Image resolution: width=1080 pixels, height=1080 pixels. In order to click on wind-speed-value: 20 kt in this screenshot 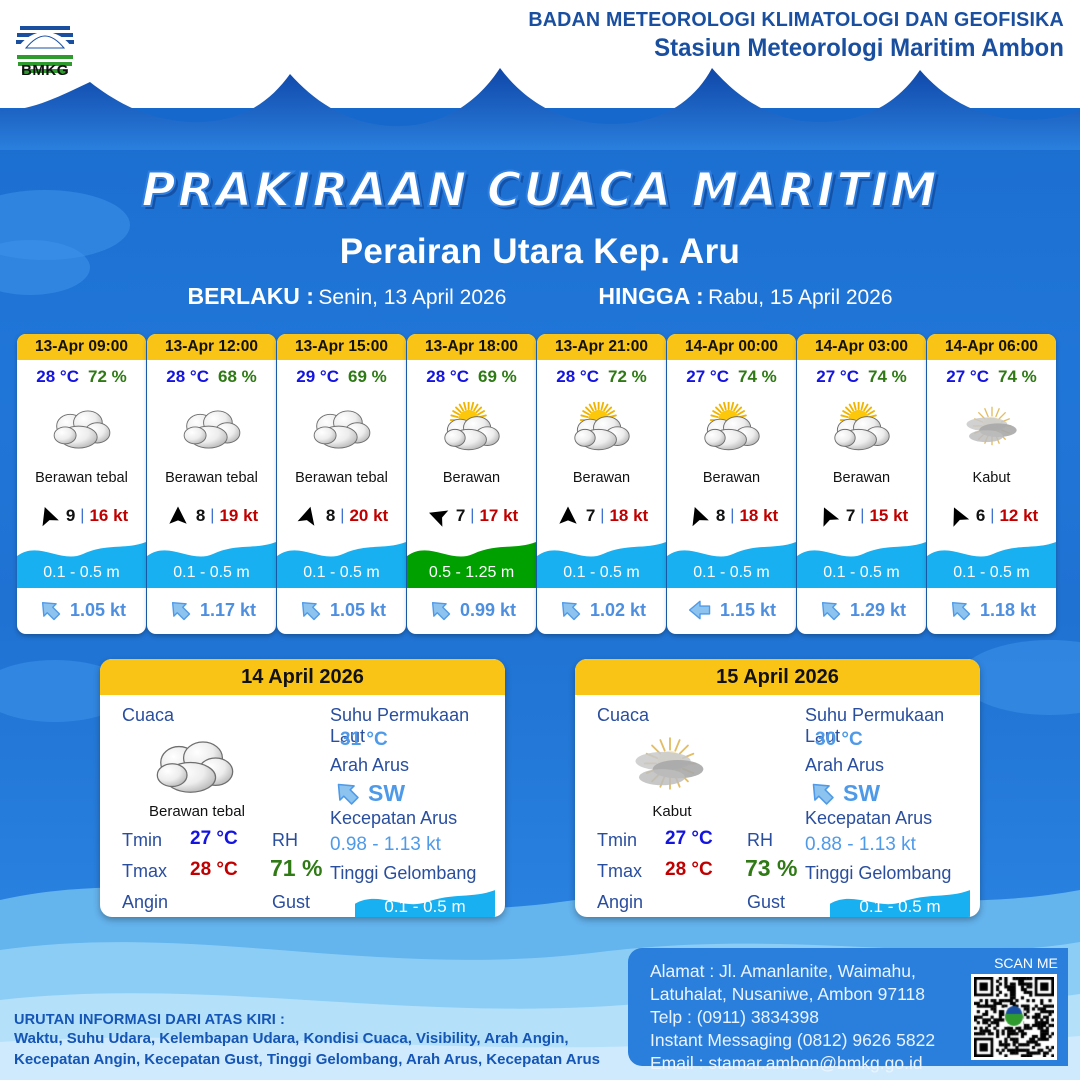, I will do `click(369, 515)`.